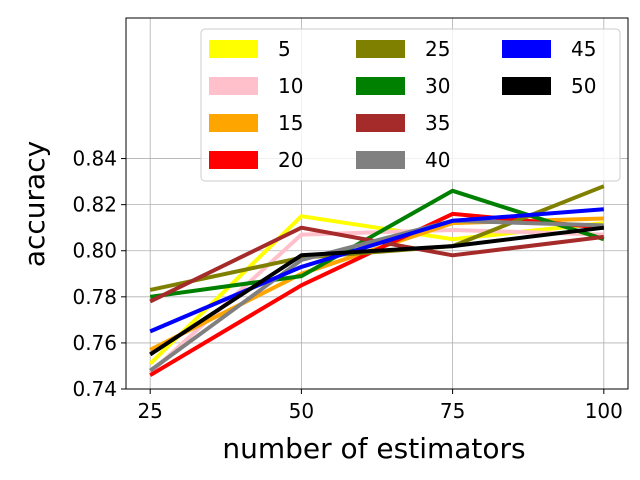  What do you see at coordinates (94, 205) in the screenshot?
I see `y-tick-label: 0.82` at bounding box center [94, 205].